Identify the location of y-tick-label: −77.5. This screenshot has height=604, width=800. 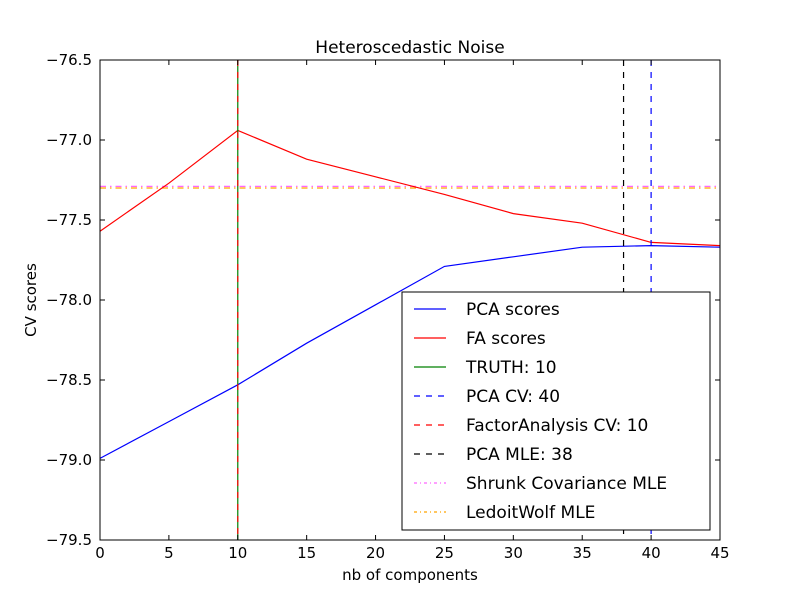
(69, 220).